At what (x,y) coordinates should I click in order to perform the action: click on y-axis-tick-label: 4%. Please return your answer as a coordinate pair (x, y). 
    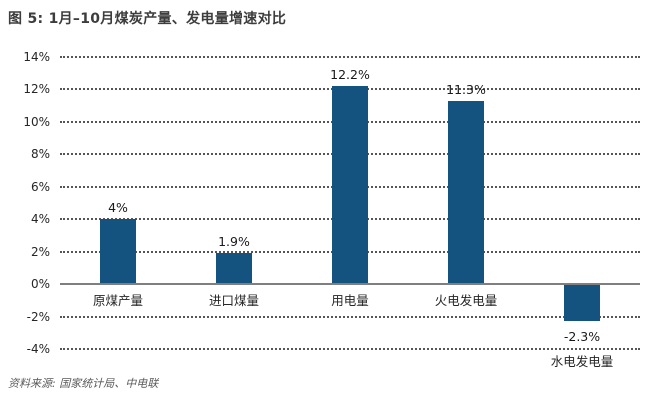
    Looking at the image, I should click on (40, 219).